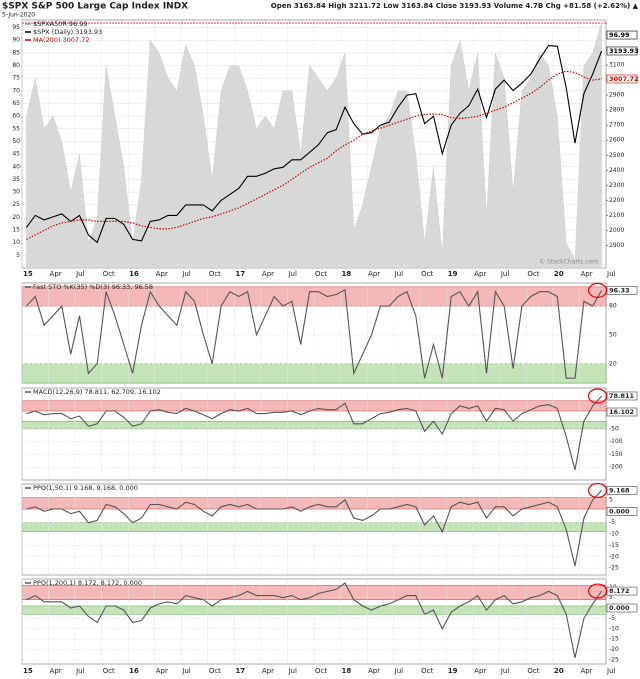 The height and width of the screenshot is (679, 640). Describe the element at coordinates (614, 428) in the screenshot. I see `y-tick-label: -50` at that location.